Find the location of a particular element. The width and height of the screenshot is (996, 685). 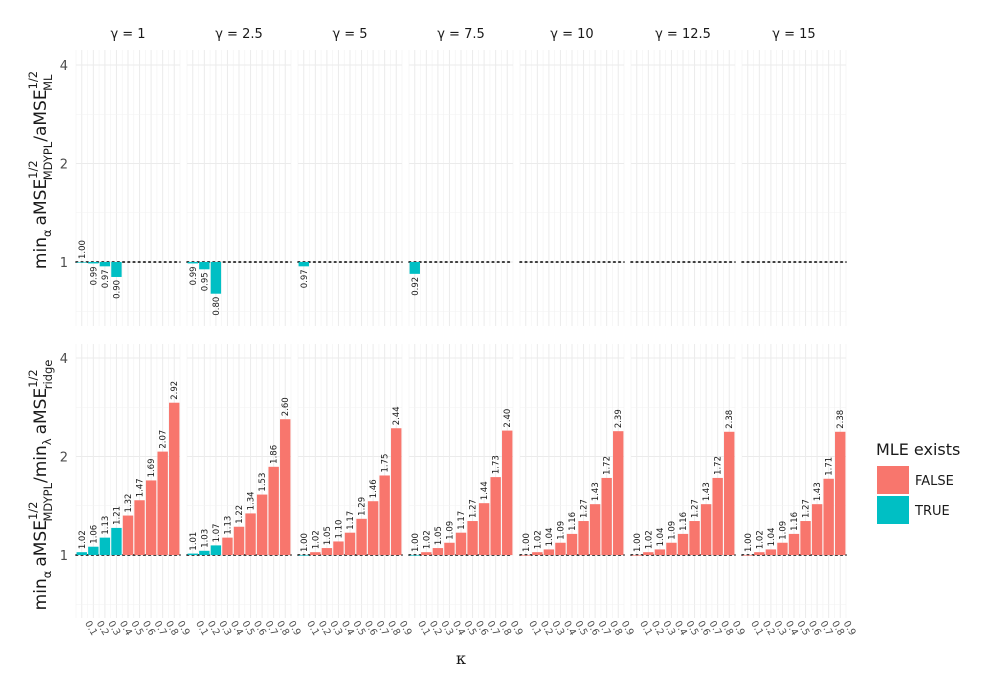

legend-swatch-true is located at coordinates (893, 510).